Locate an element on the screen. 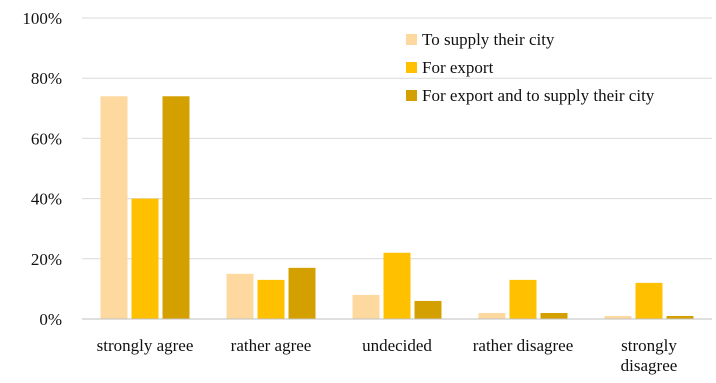 This screenshot has width=716, height=383. category-label: undecided is located at coordinates (397, 345).